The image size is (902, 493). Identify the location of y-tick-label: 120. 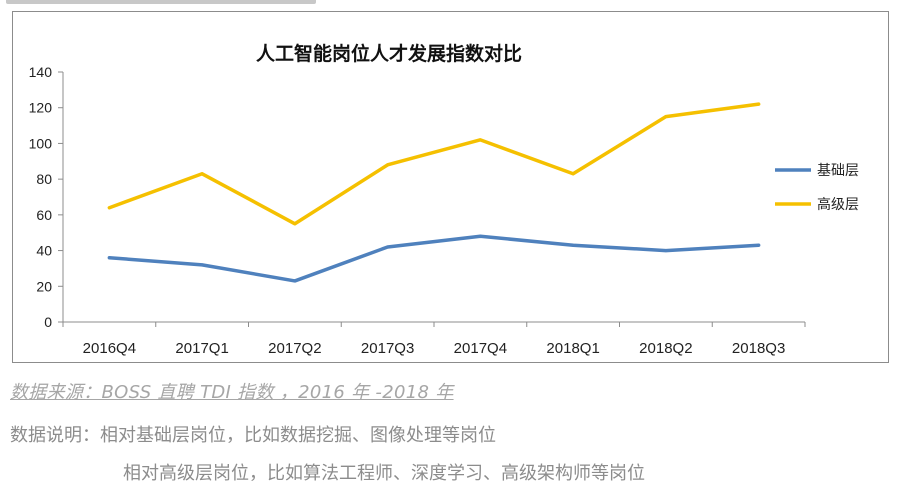
(41, 108).